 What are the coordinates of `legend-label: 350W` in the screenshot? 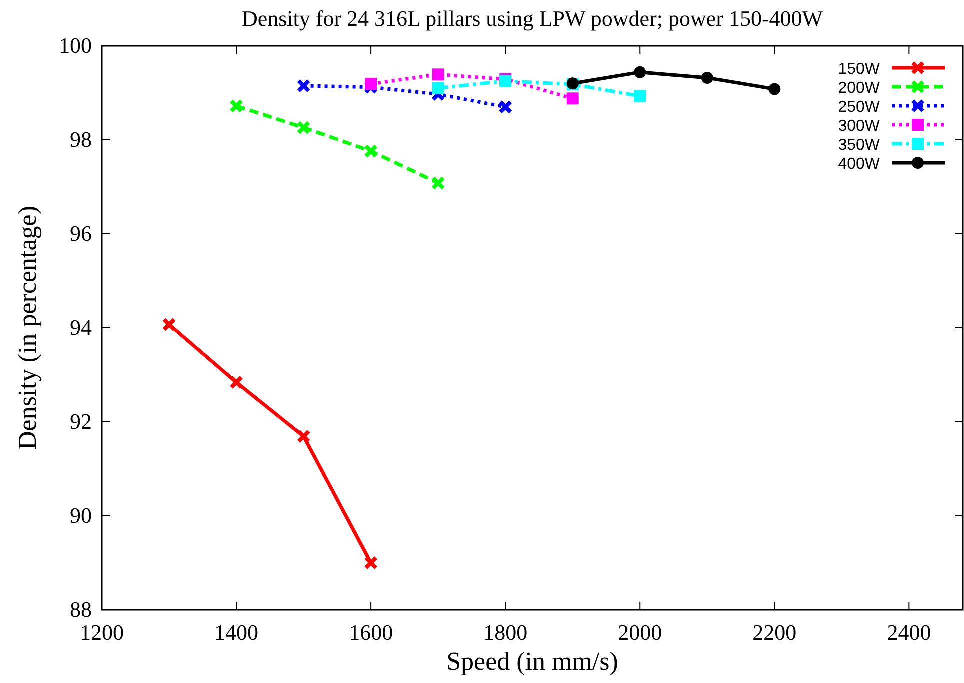 It's located at (859, 145).